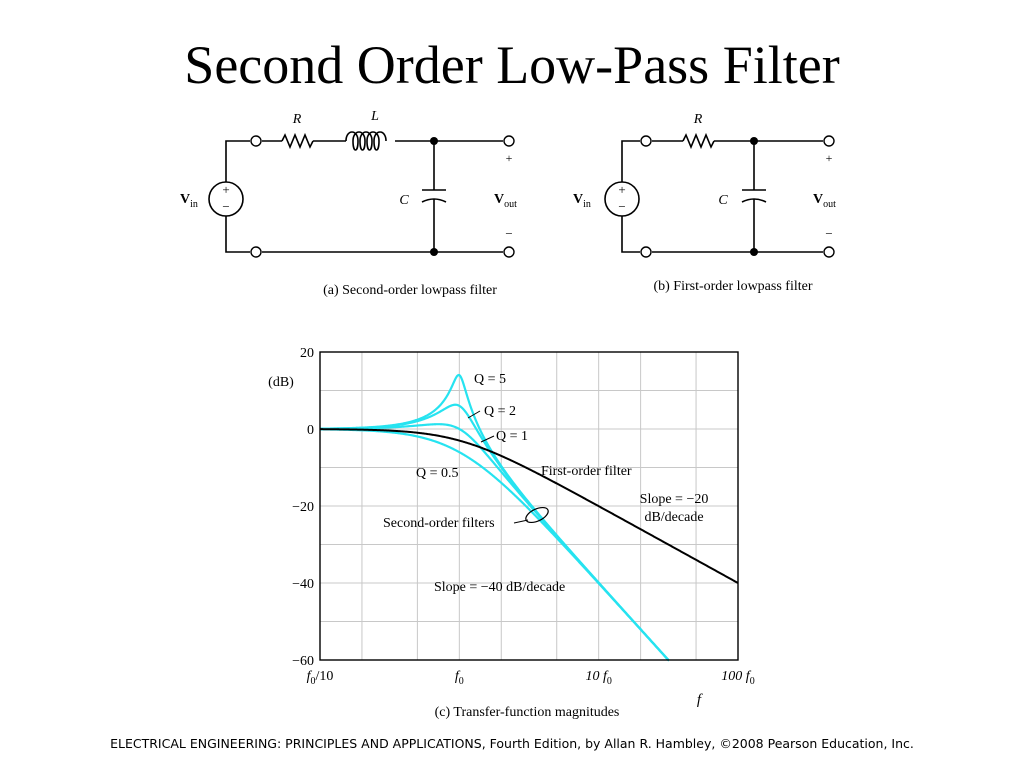  I want to click on x-axis-label: f, so click(700, 700).